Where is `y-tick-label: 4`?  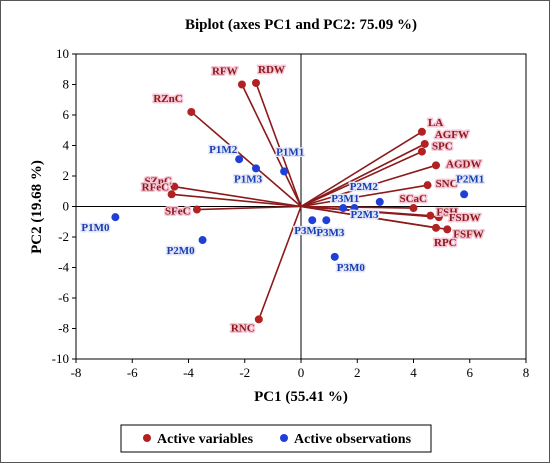
y-tick-label: 4 is located at coordinates (66, 145).